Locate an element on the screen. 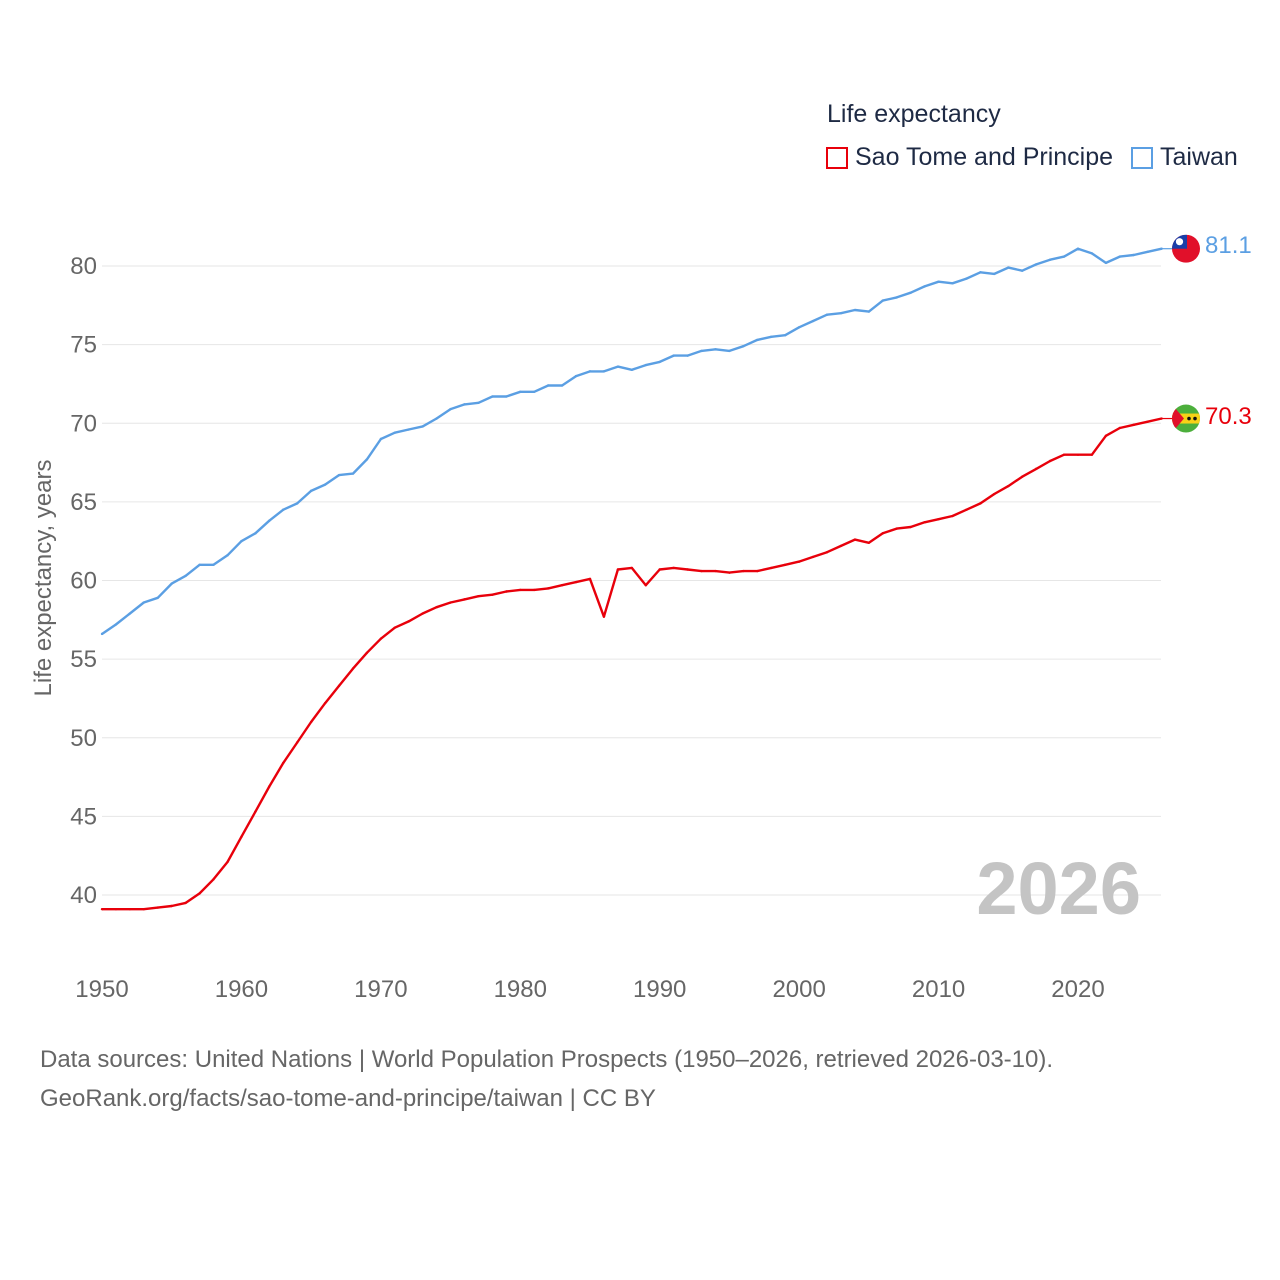  x-tick-label: 1960 is located at coordinates (241, 989).